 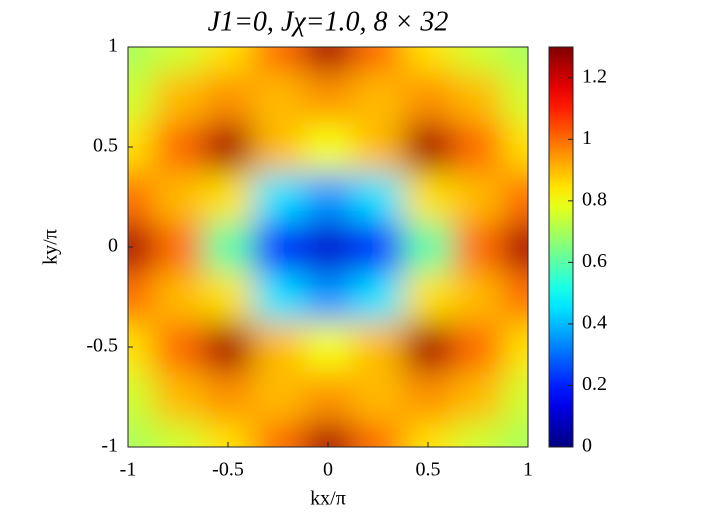 What do you see at coordinates (587, 446) in the screenshot?
I see `colorbar-tick-label: 0` at bounding box center [587, 446].